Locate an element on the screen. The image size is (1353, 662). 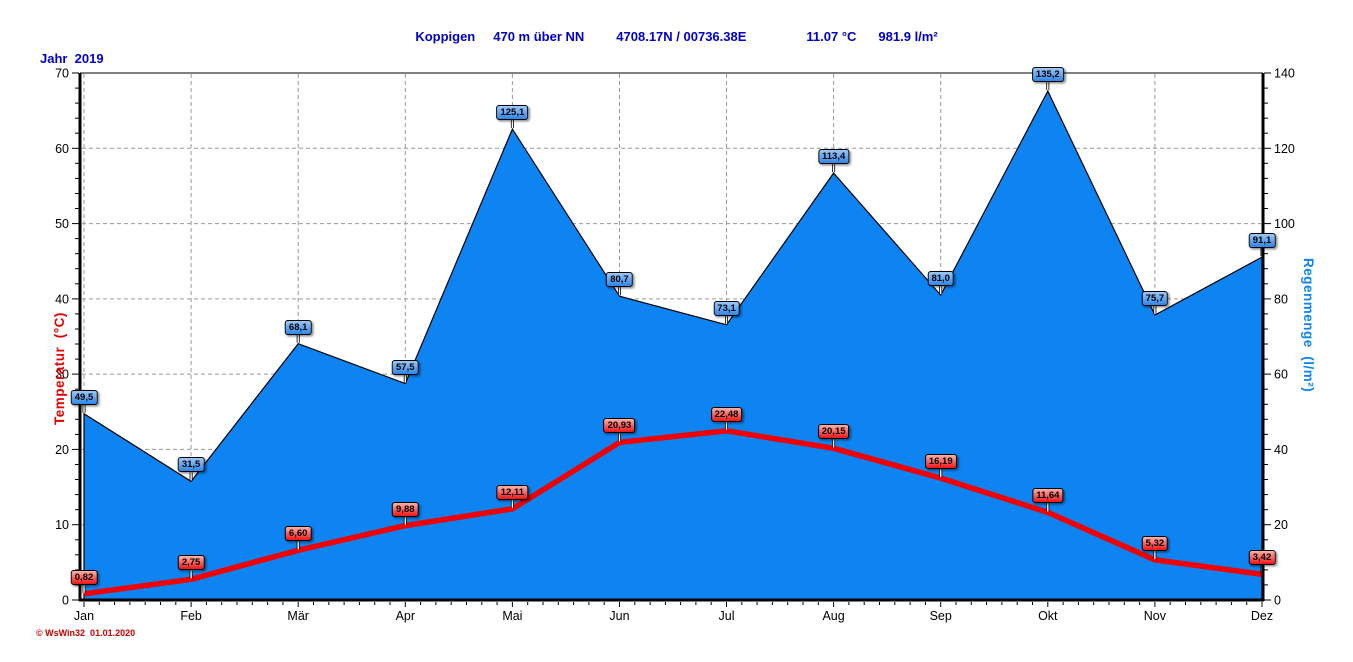
month-label: Aug is located at coordinates (833, 616).